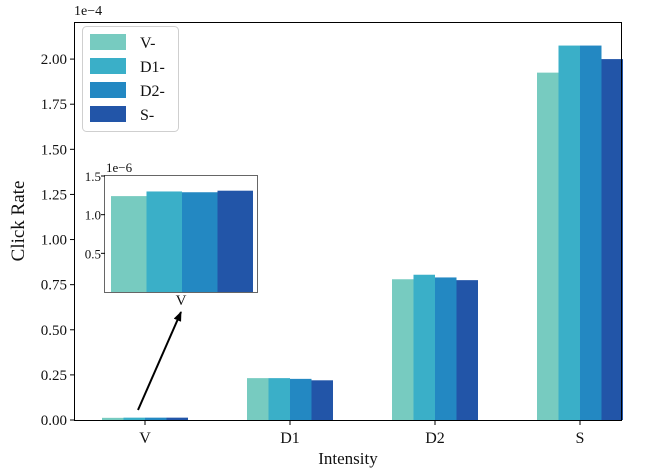 The image size is (645, 468). I want to click on inset-bar-D2, so click(200, 242).